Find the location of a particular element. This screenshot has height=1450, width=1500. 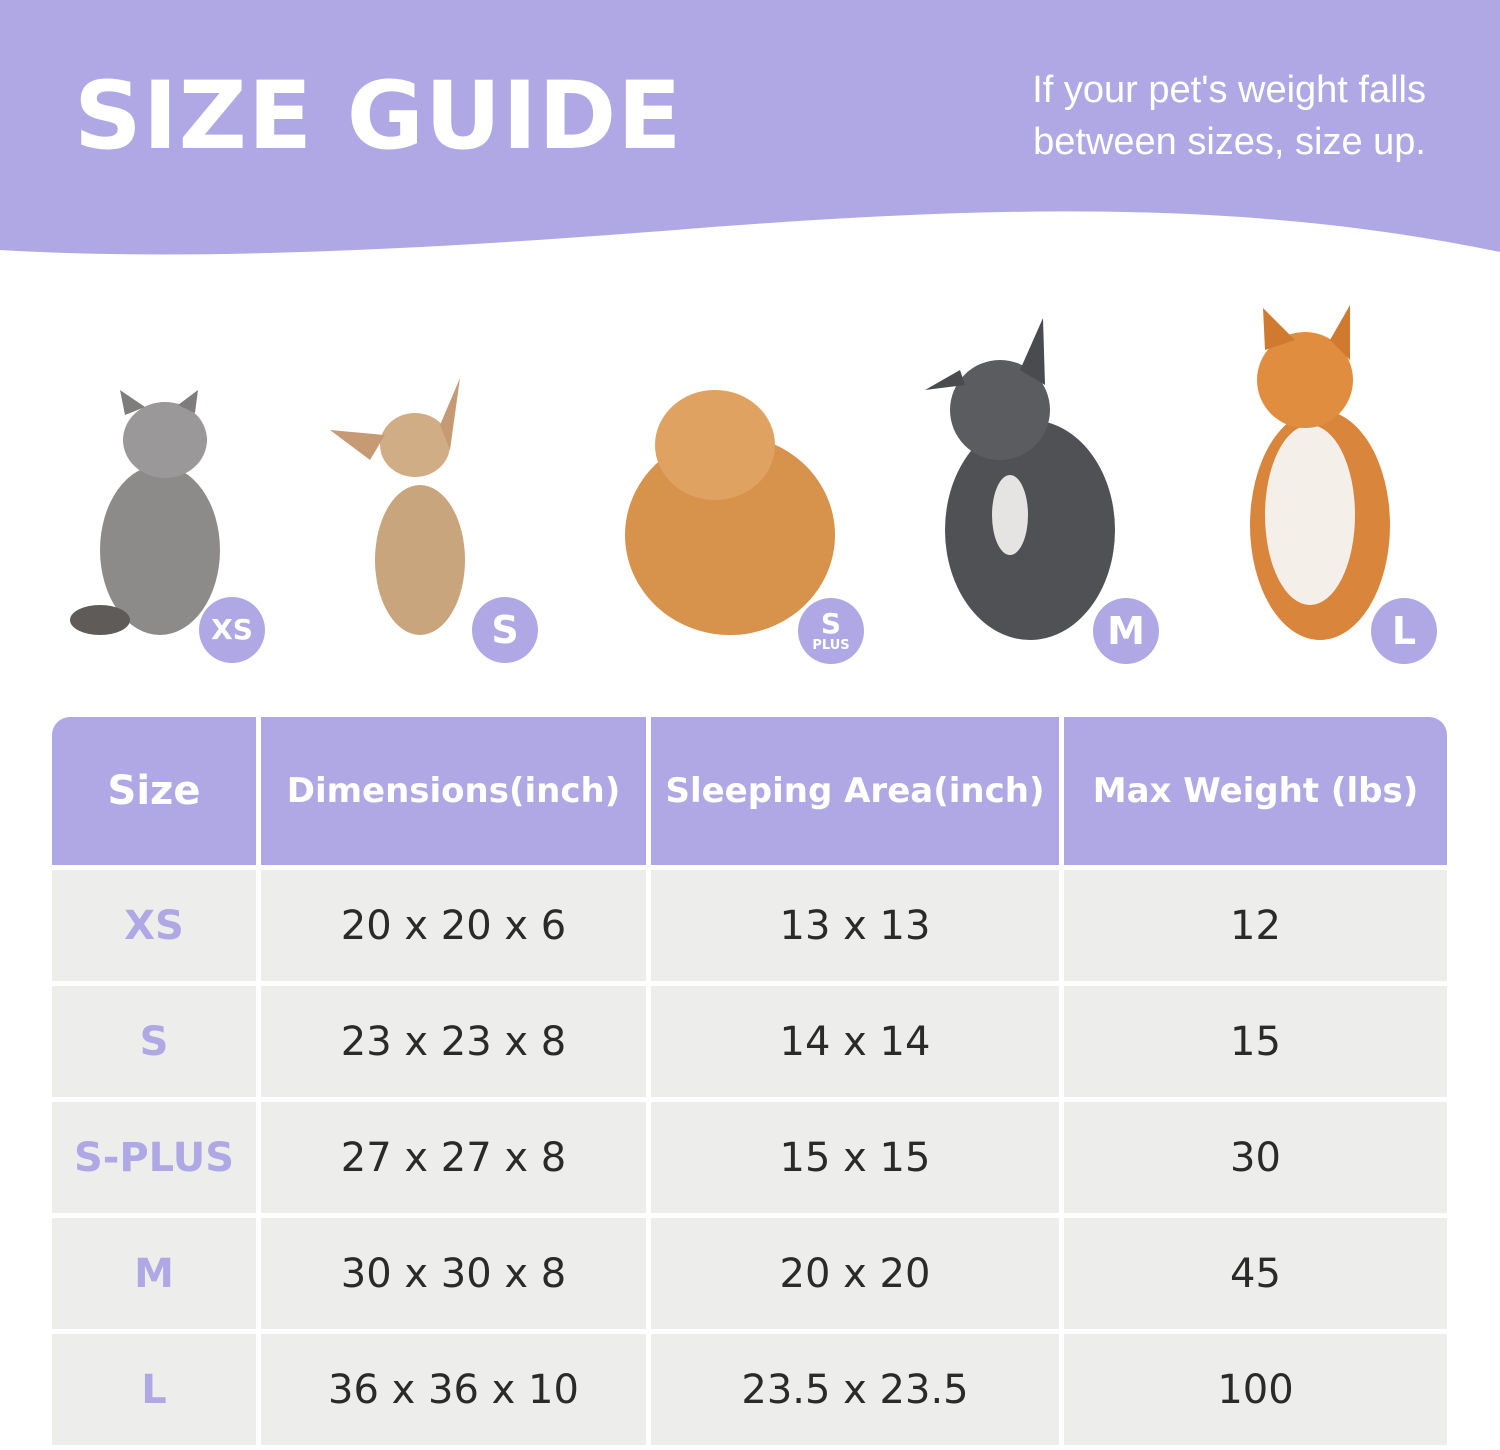

pomeranian-image is located at coordinates (730, 512).